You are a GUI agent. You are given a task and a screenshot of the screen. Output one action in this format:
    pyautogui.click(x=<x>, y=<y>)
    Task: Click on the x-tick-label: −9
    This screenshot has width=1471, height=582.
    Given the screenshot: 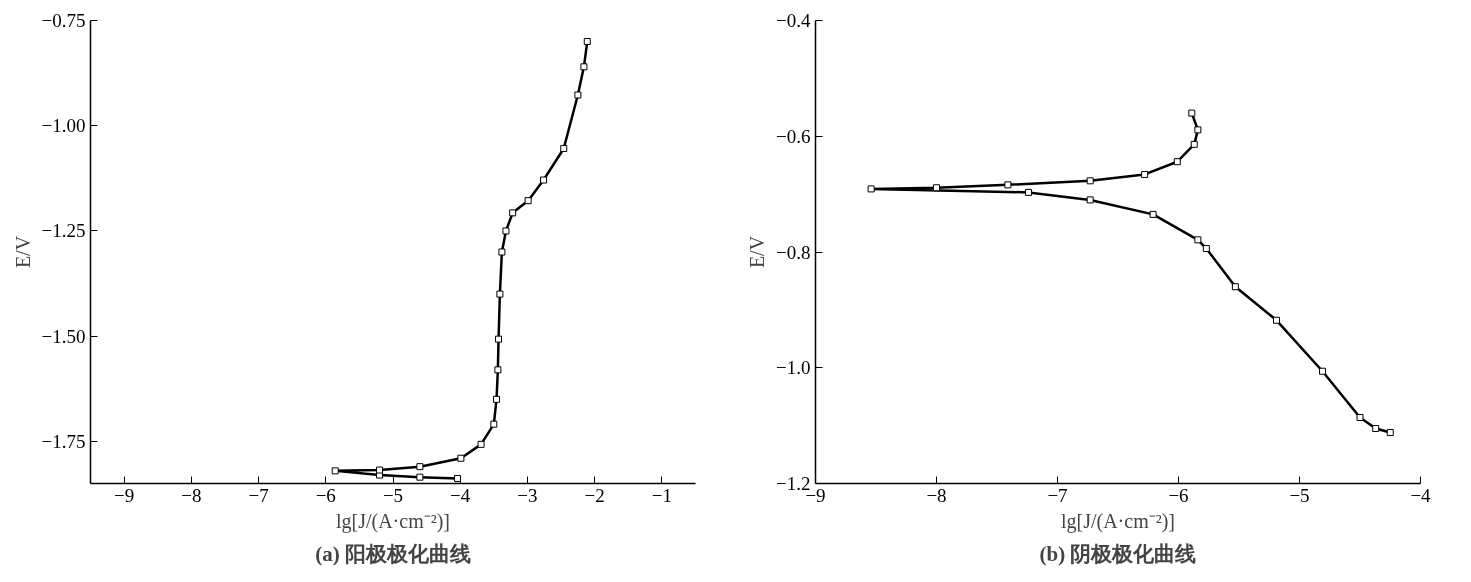 What is the action you would take?
    pyautogui.click(x=124, y=495)
    